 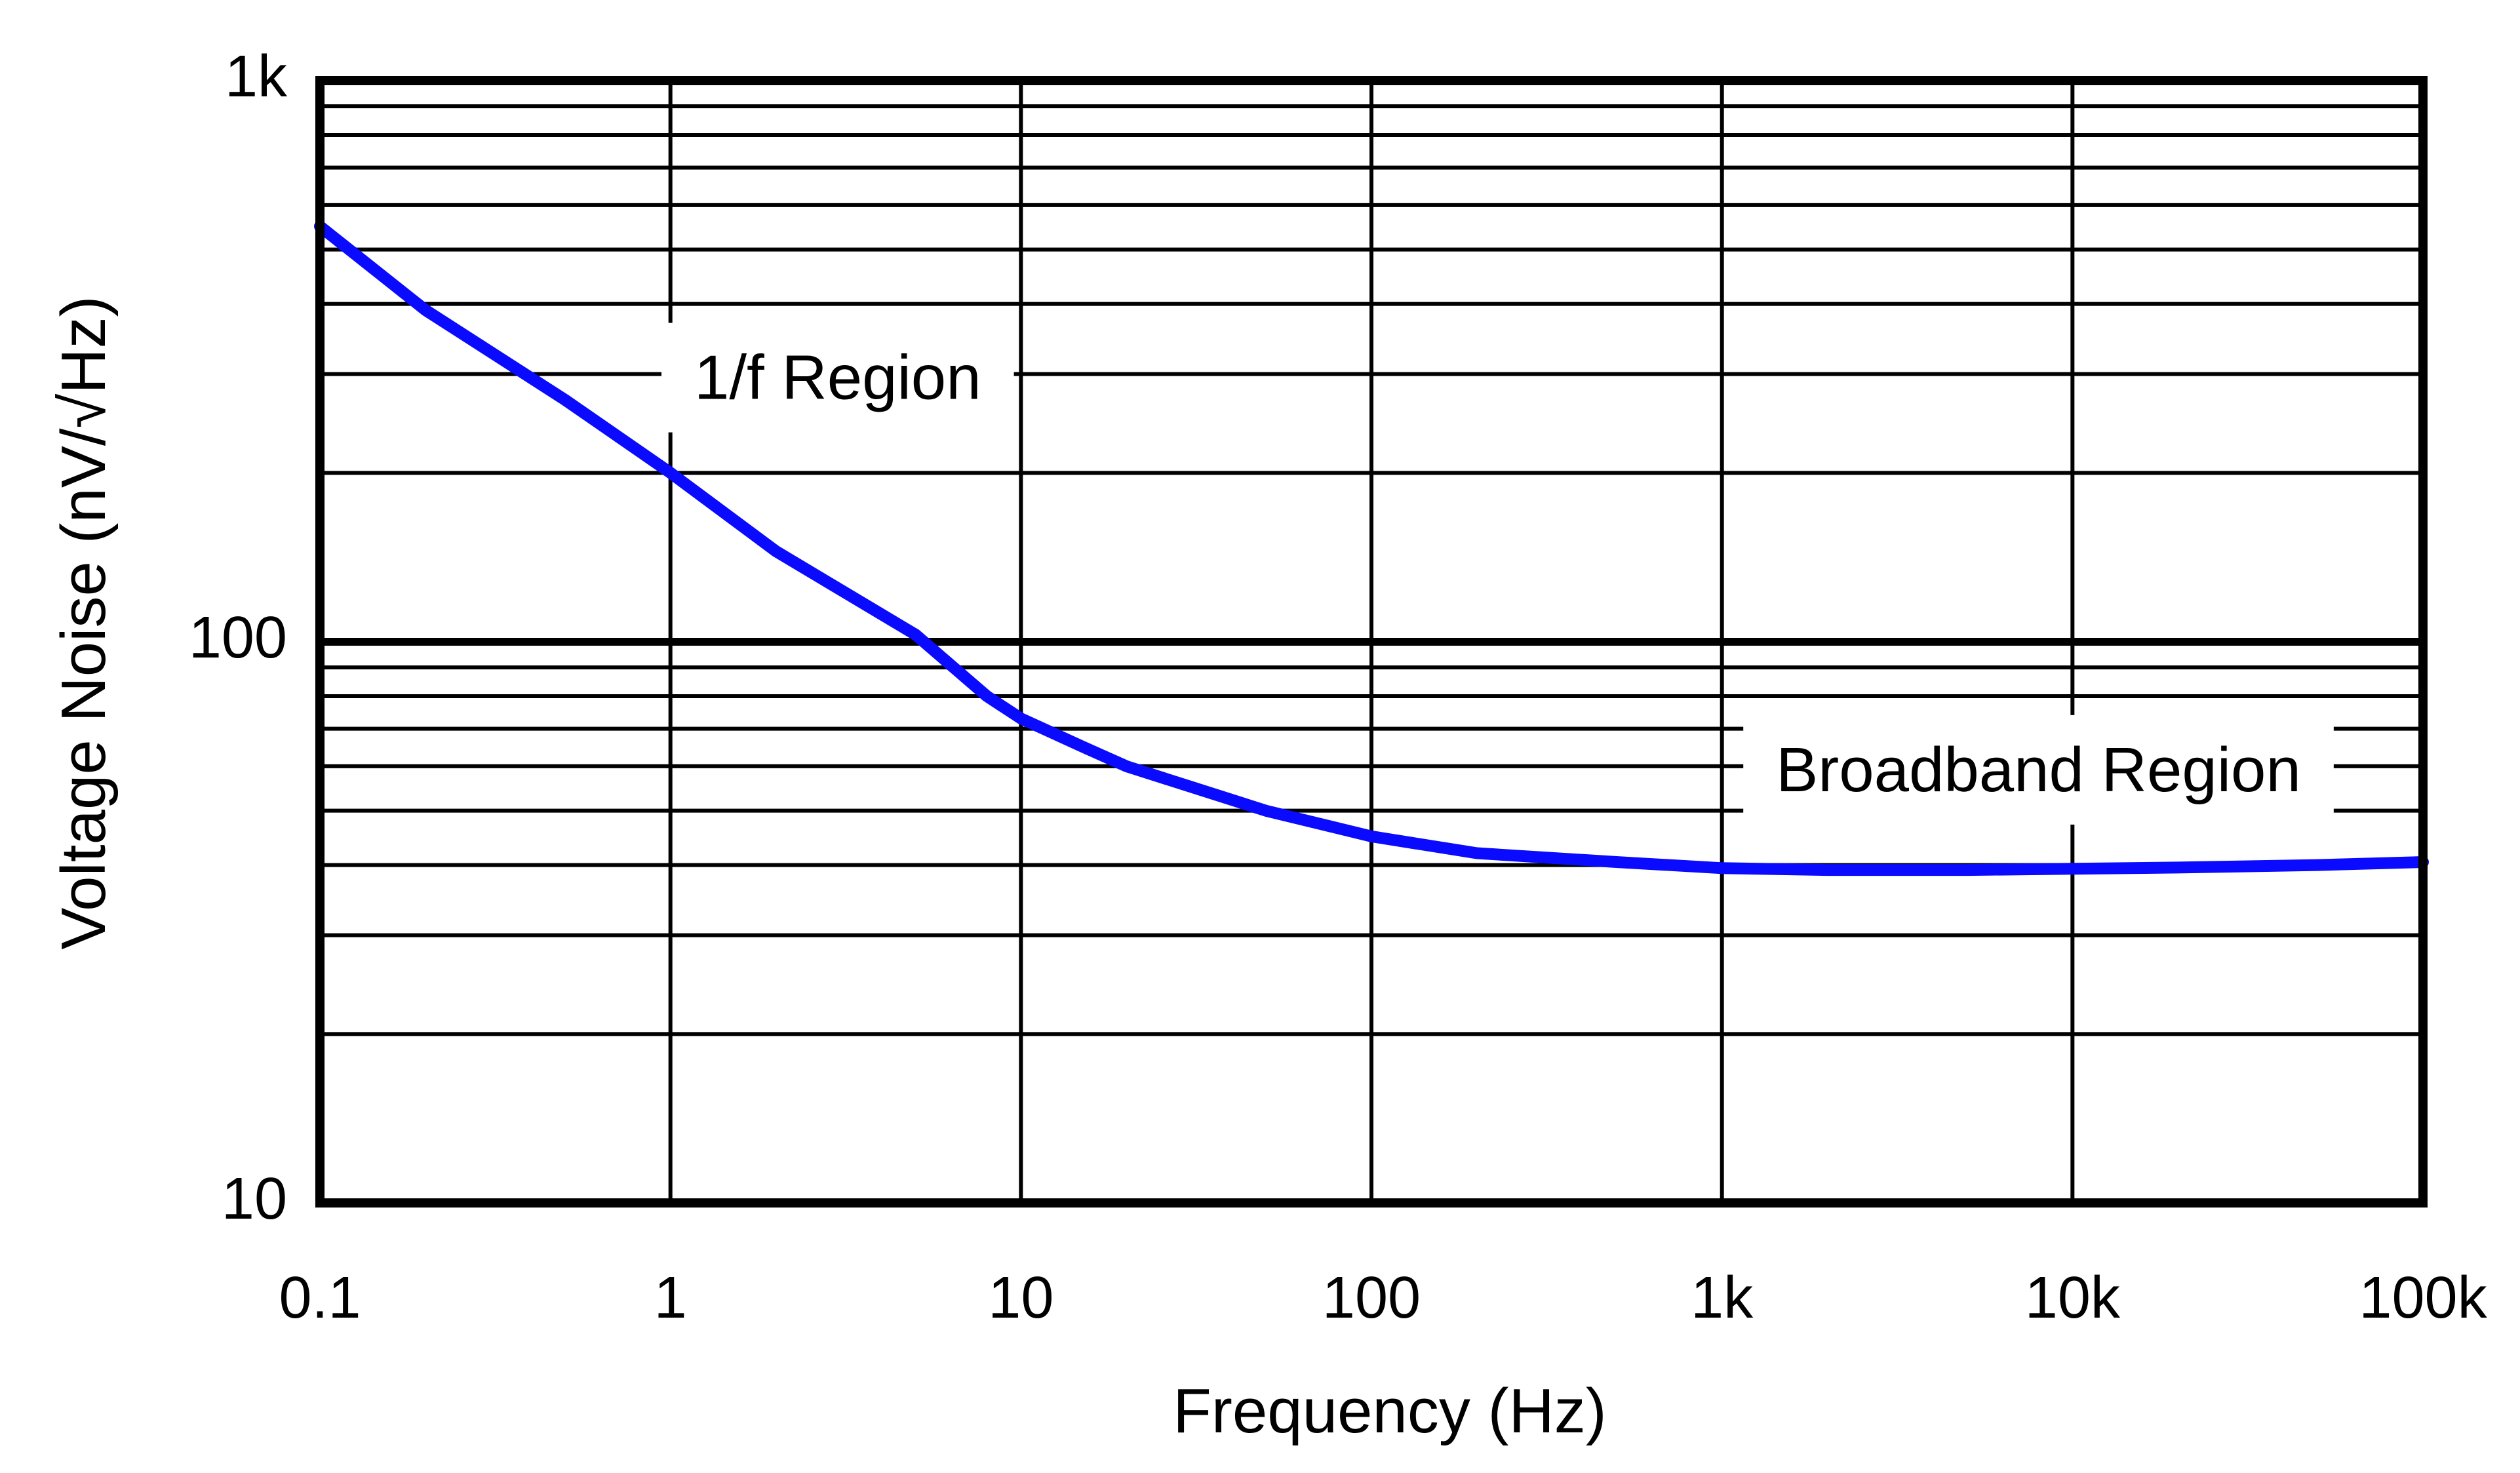 What do you see at coordinates (1390, 1411) in the screenshot?
I see `x-axis-title: Frequency (Hz)` at bounding box center [1390, 1411].